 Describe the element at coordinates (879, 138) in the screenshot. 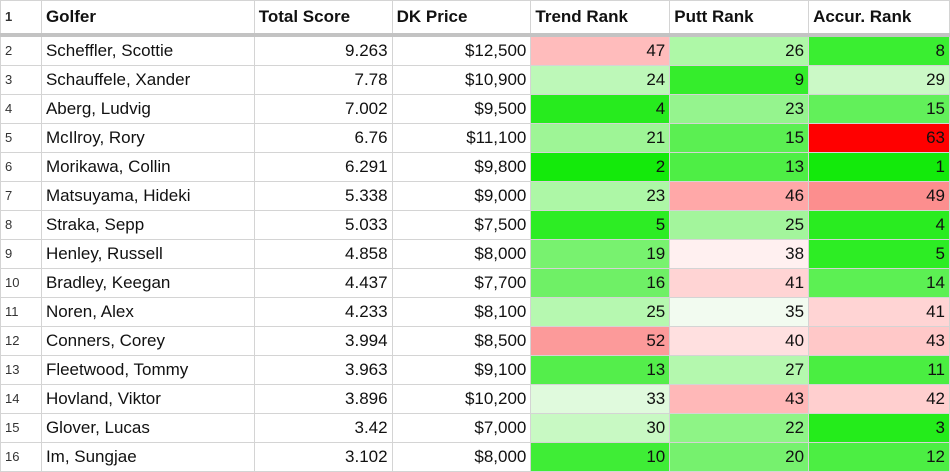

I see `accur-rank-cell: 63` at that location.